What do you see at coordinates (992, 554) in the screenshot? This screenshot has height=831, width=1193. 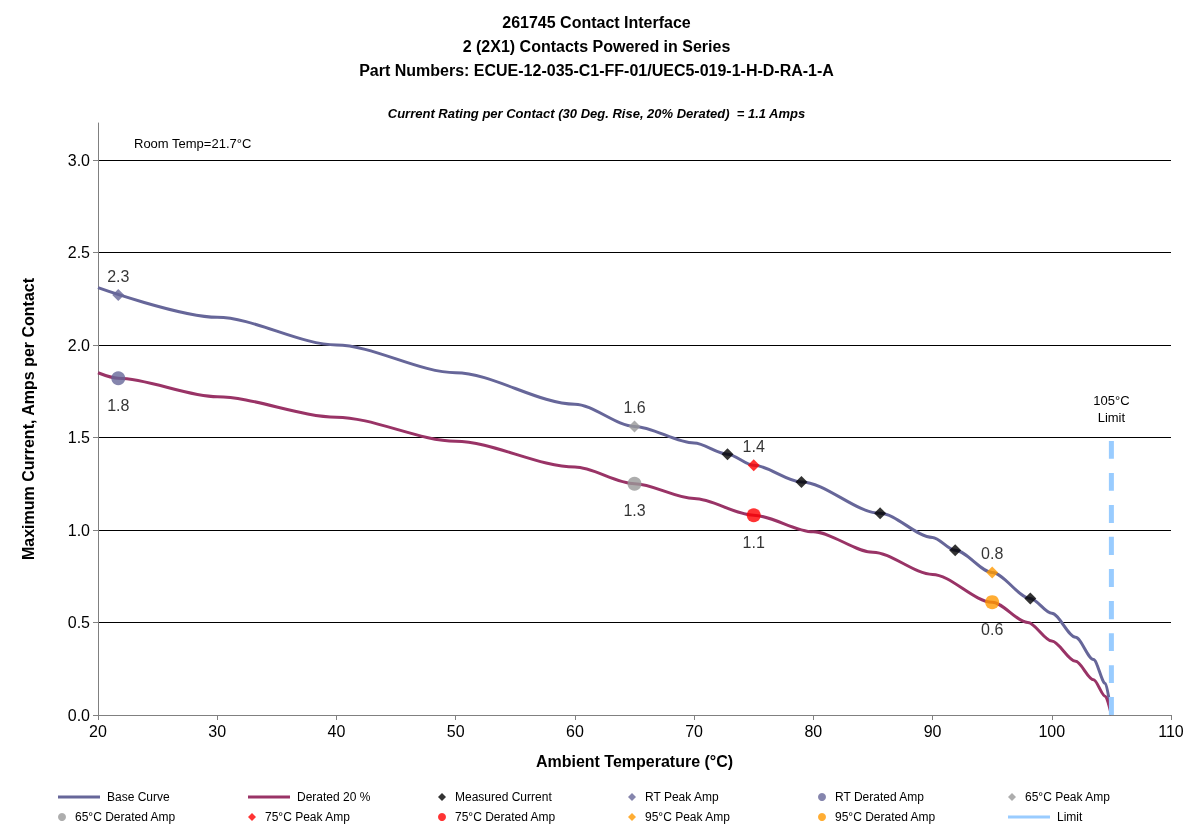 I see `data-label: 0.8` at bounding box center [992, 554].